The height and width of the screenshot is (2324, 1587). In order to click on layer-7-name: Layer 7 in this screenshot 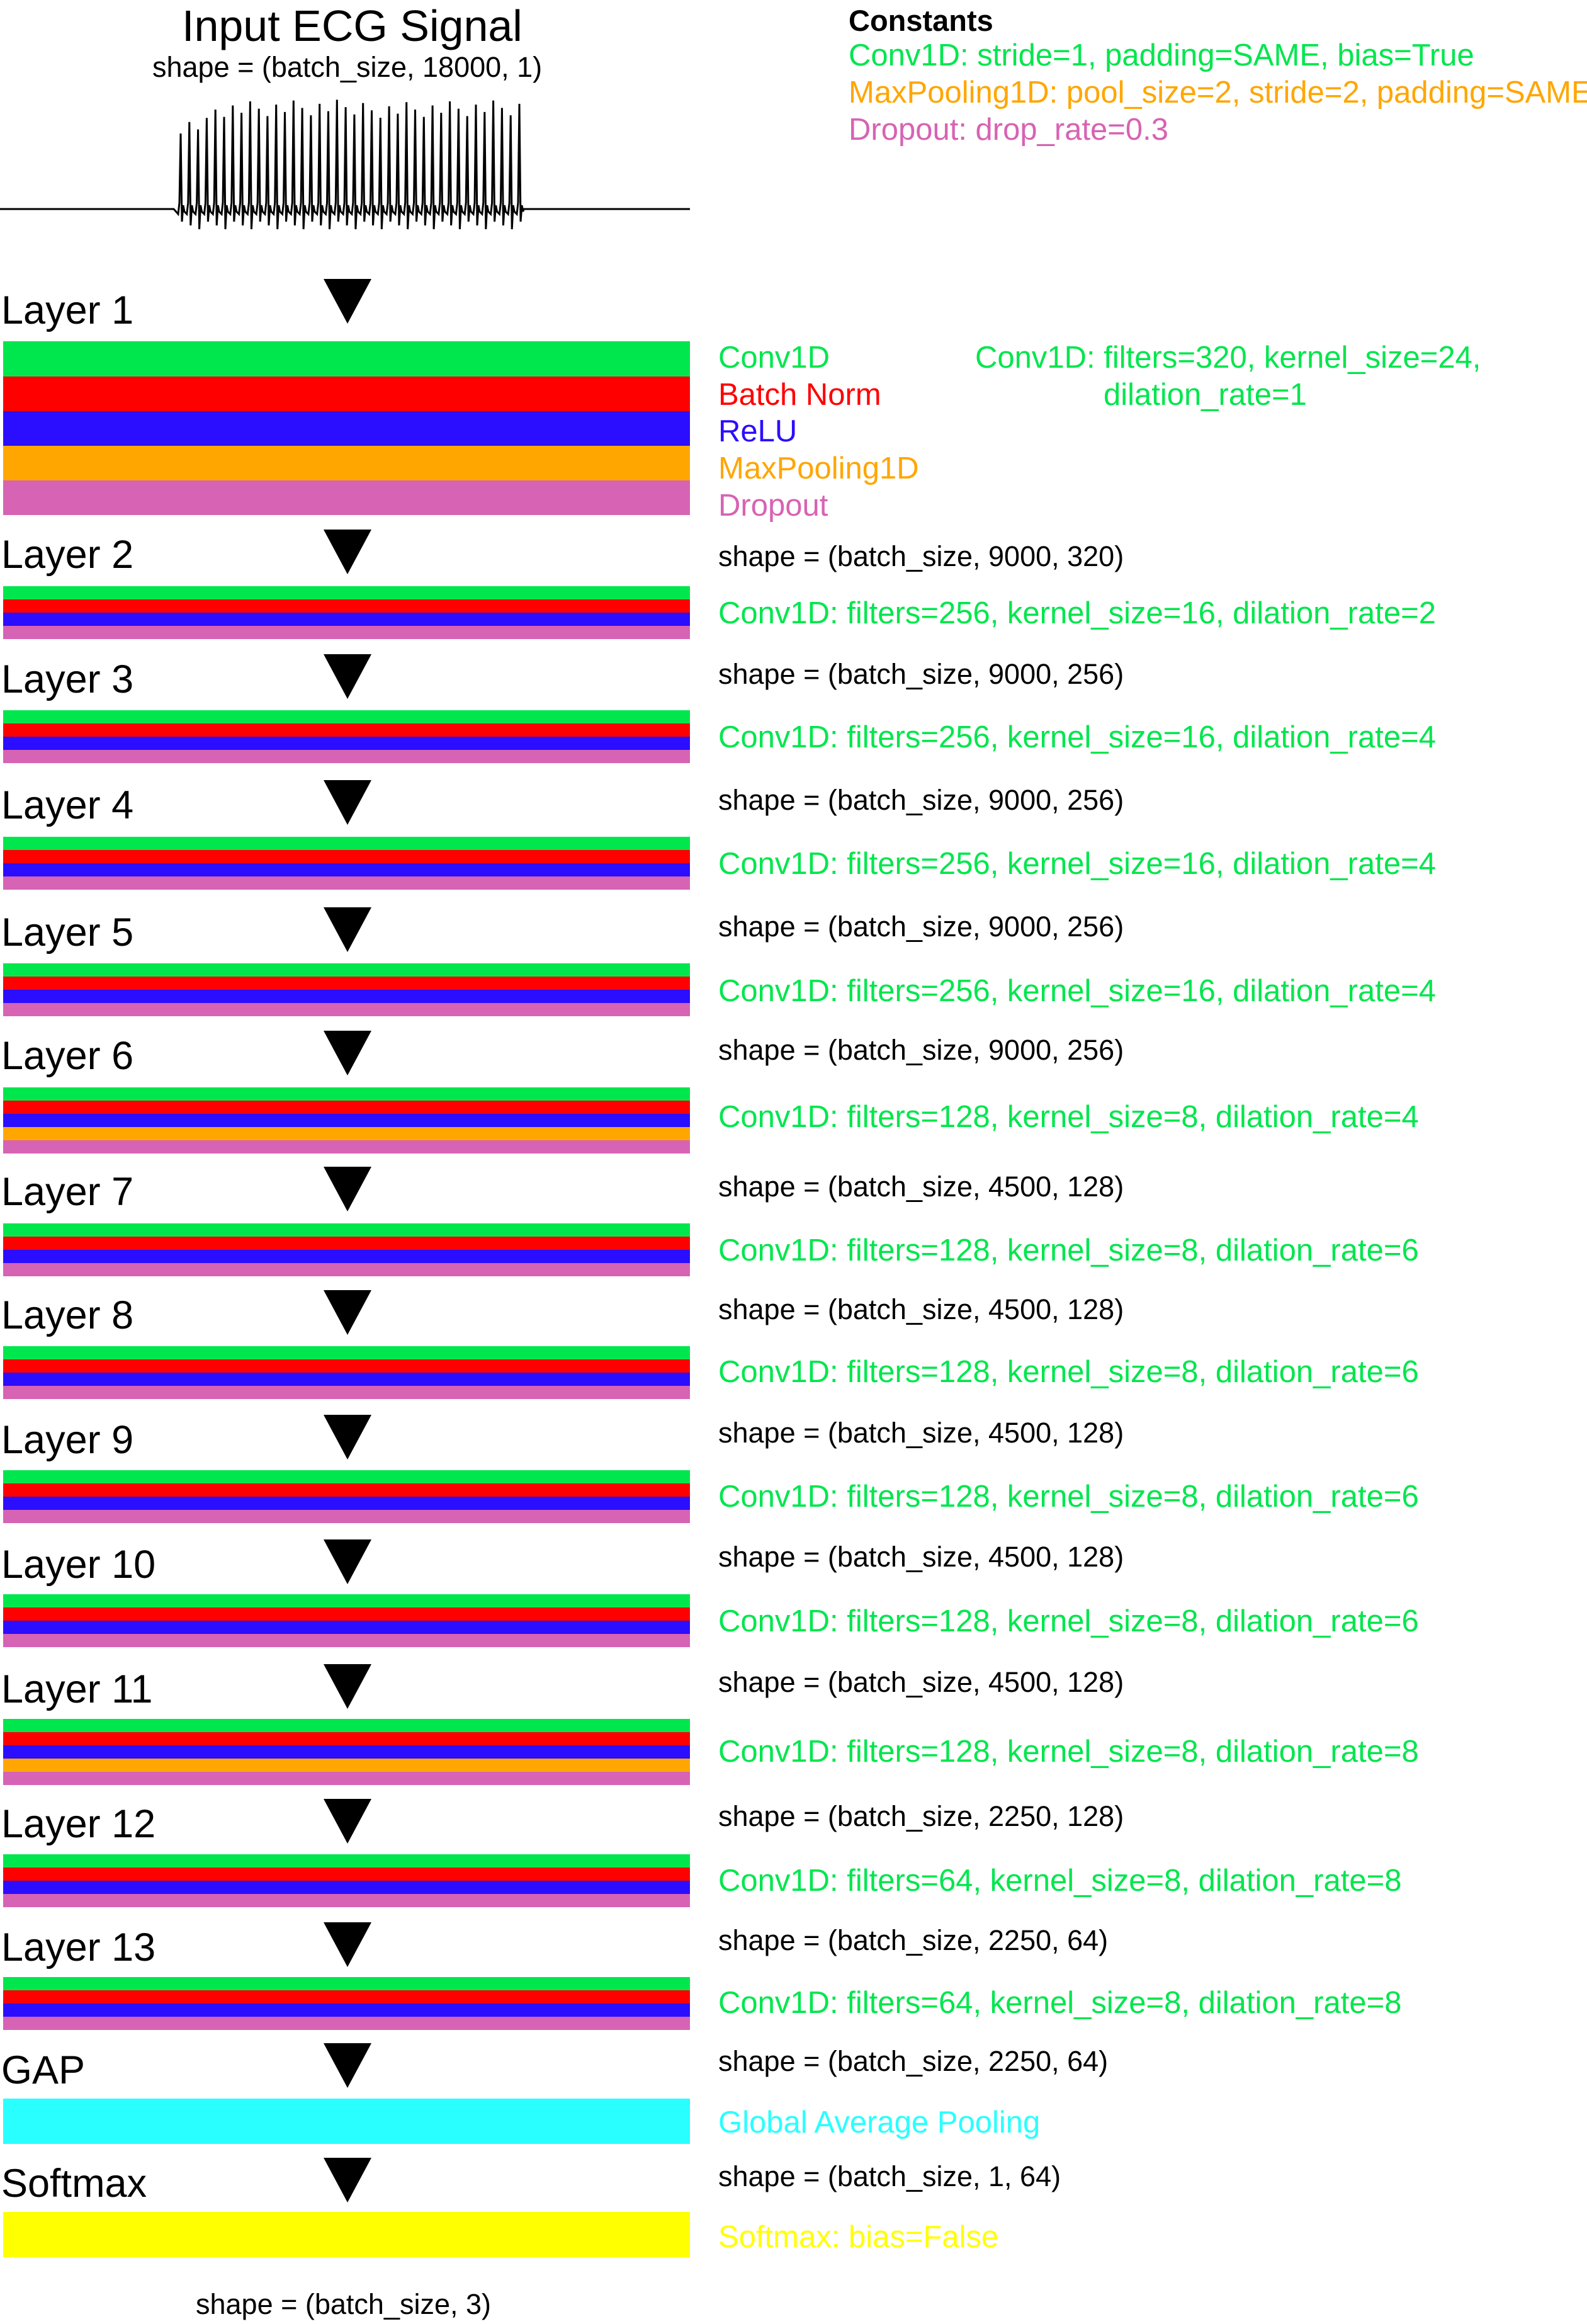, I will do `click(67, 1192)`.